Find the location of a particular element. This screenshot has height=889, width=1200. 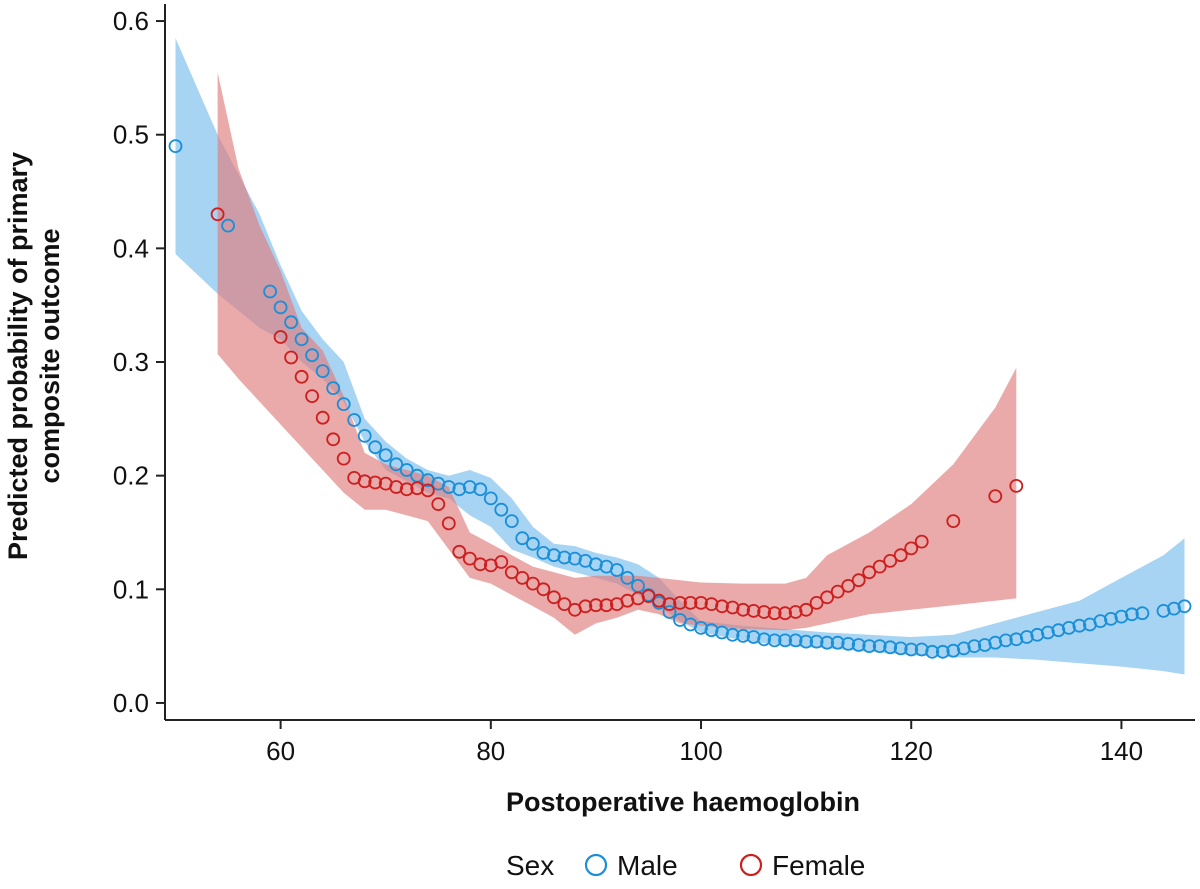

legend: Sex Male Female is located at coordinates (685, 865).